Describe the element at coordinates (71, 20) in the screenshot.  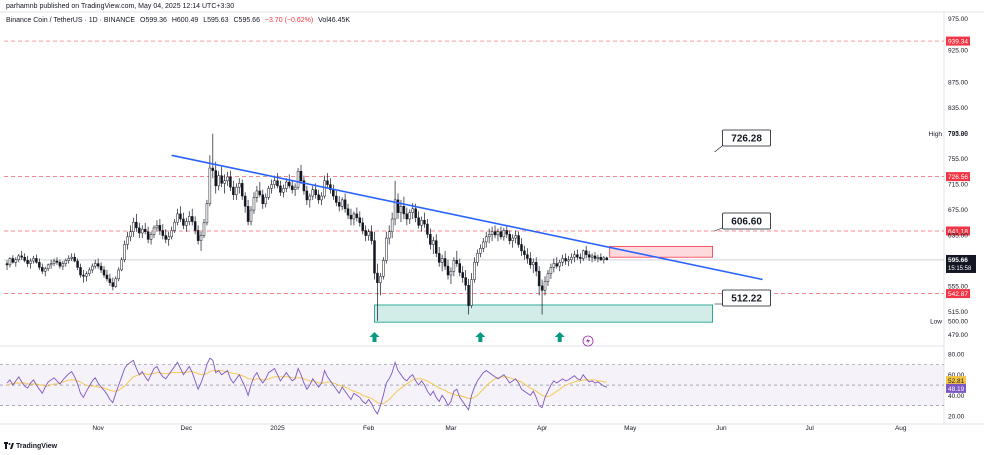
I see `symbol-name: Binance Coin / TetherUS · 1D · BINANCE` at that location.